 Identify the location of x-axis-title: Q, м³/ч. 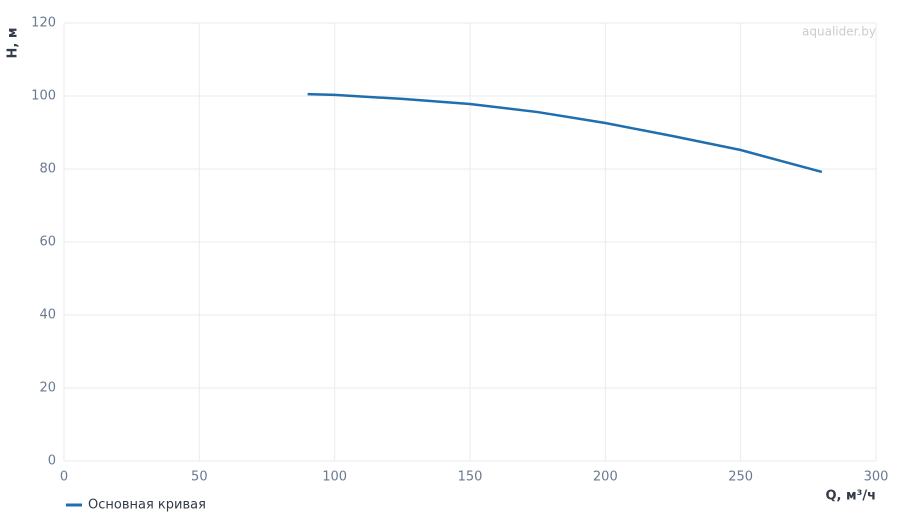
(850, 496).